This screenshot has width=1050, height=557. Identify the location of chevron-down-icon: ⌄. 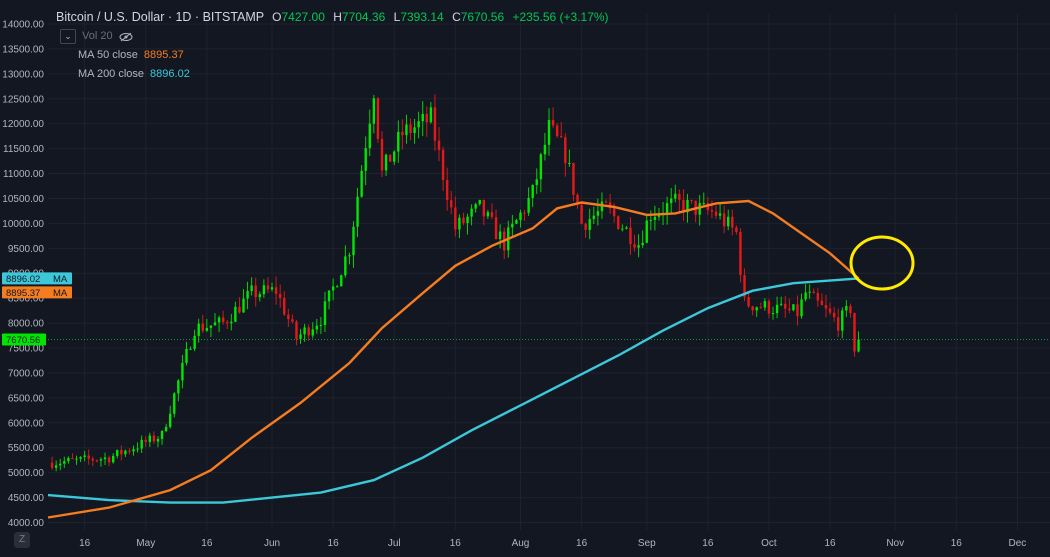
(68, 36).